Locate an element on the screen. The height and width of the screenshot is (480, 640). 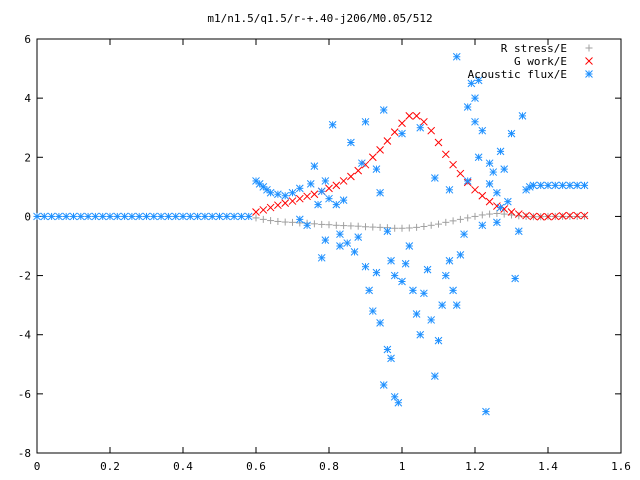
y-tick-label: 2 is located at coordinates (27, 157).